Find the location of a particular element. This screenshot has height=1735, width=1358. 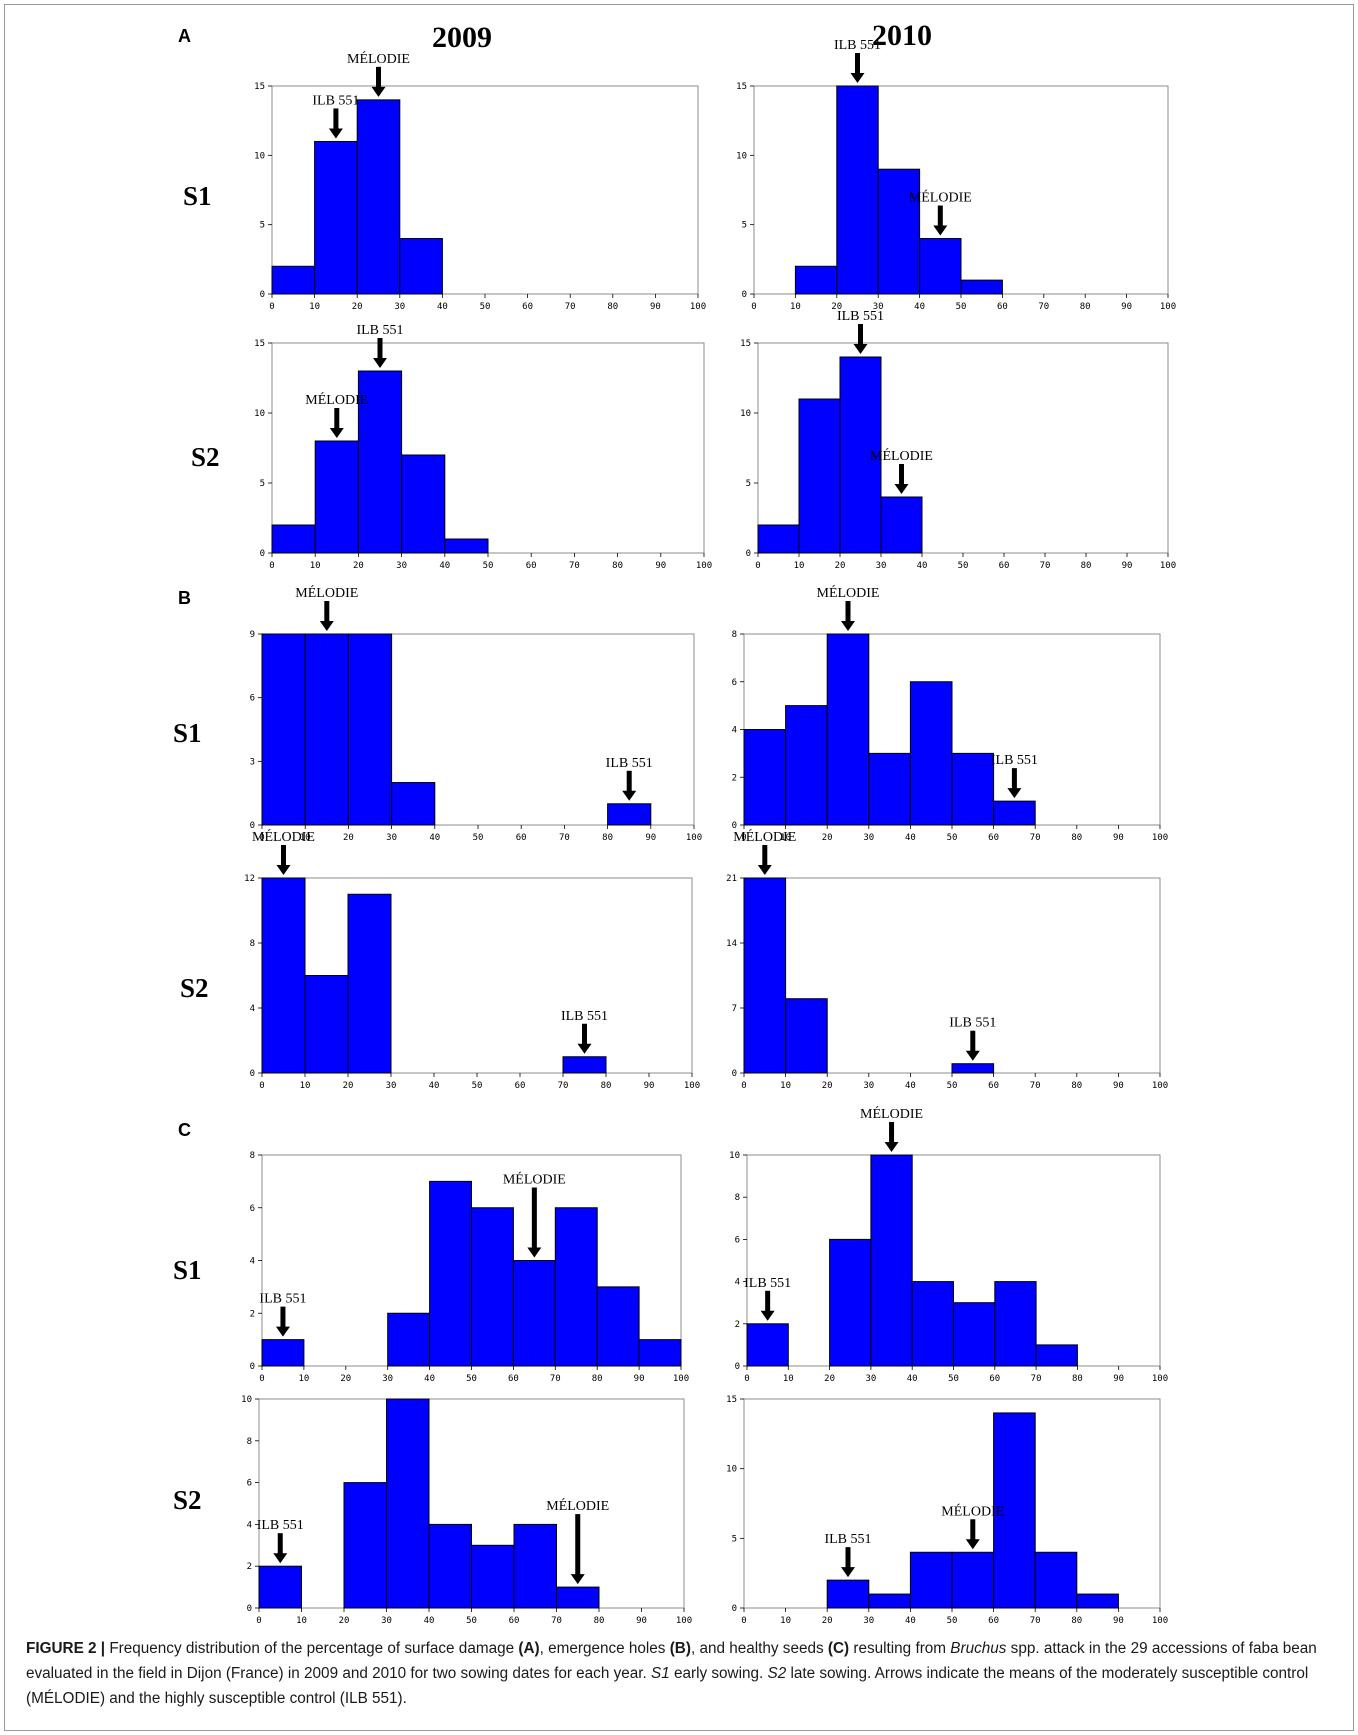

y-tick-label: 0 is located at coordinates (262, 554).